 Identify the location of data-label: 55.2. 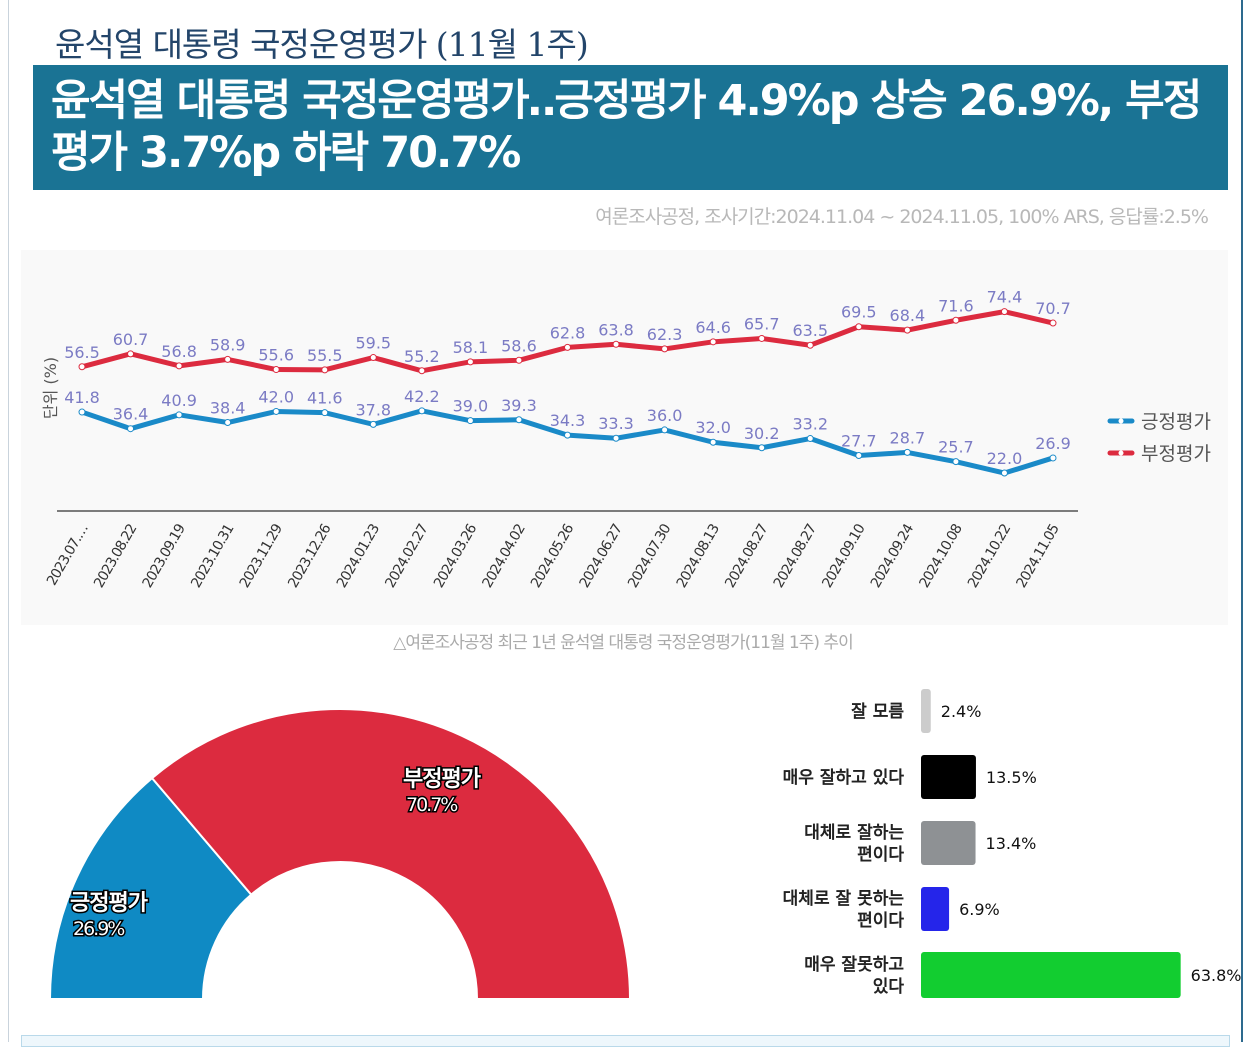
(422, 356).